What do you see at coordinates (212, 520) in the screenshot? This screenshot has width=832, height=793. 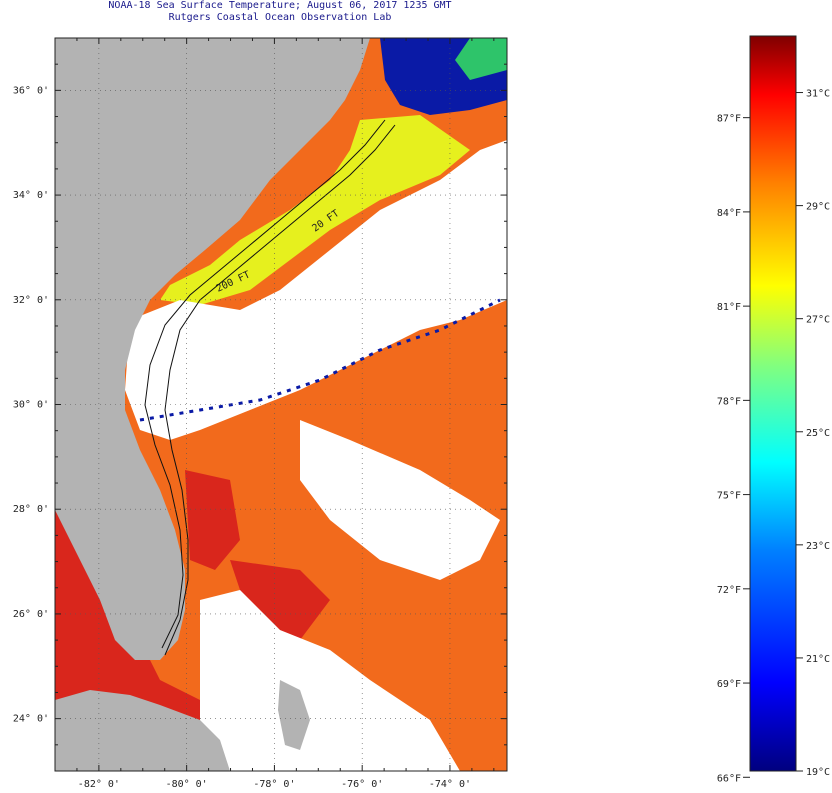 I see `sea-hot-region-florida-current` at bounding box center [212, 520].